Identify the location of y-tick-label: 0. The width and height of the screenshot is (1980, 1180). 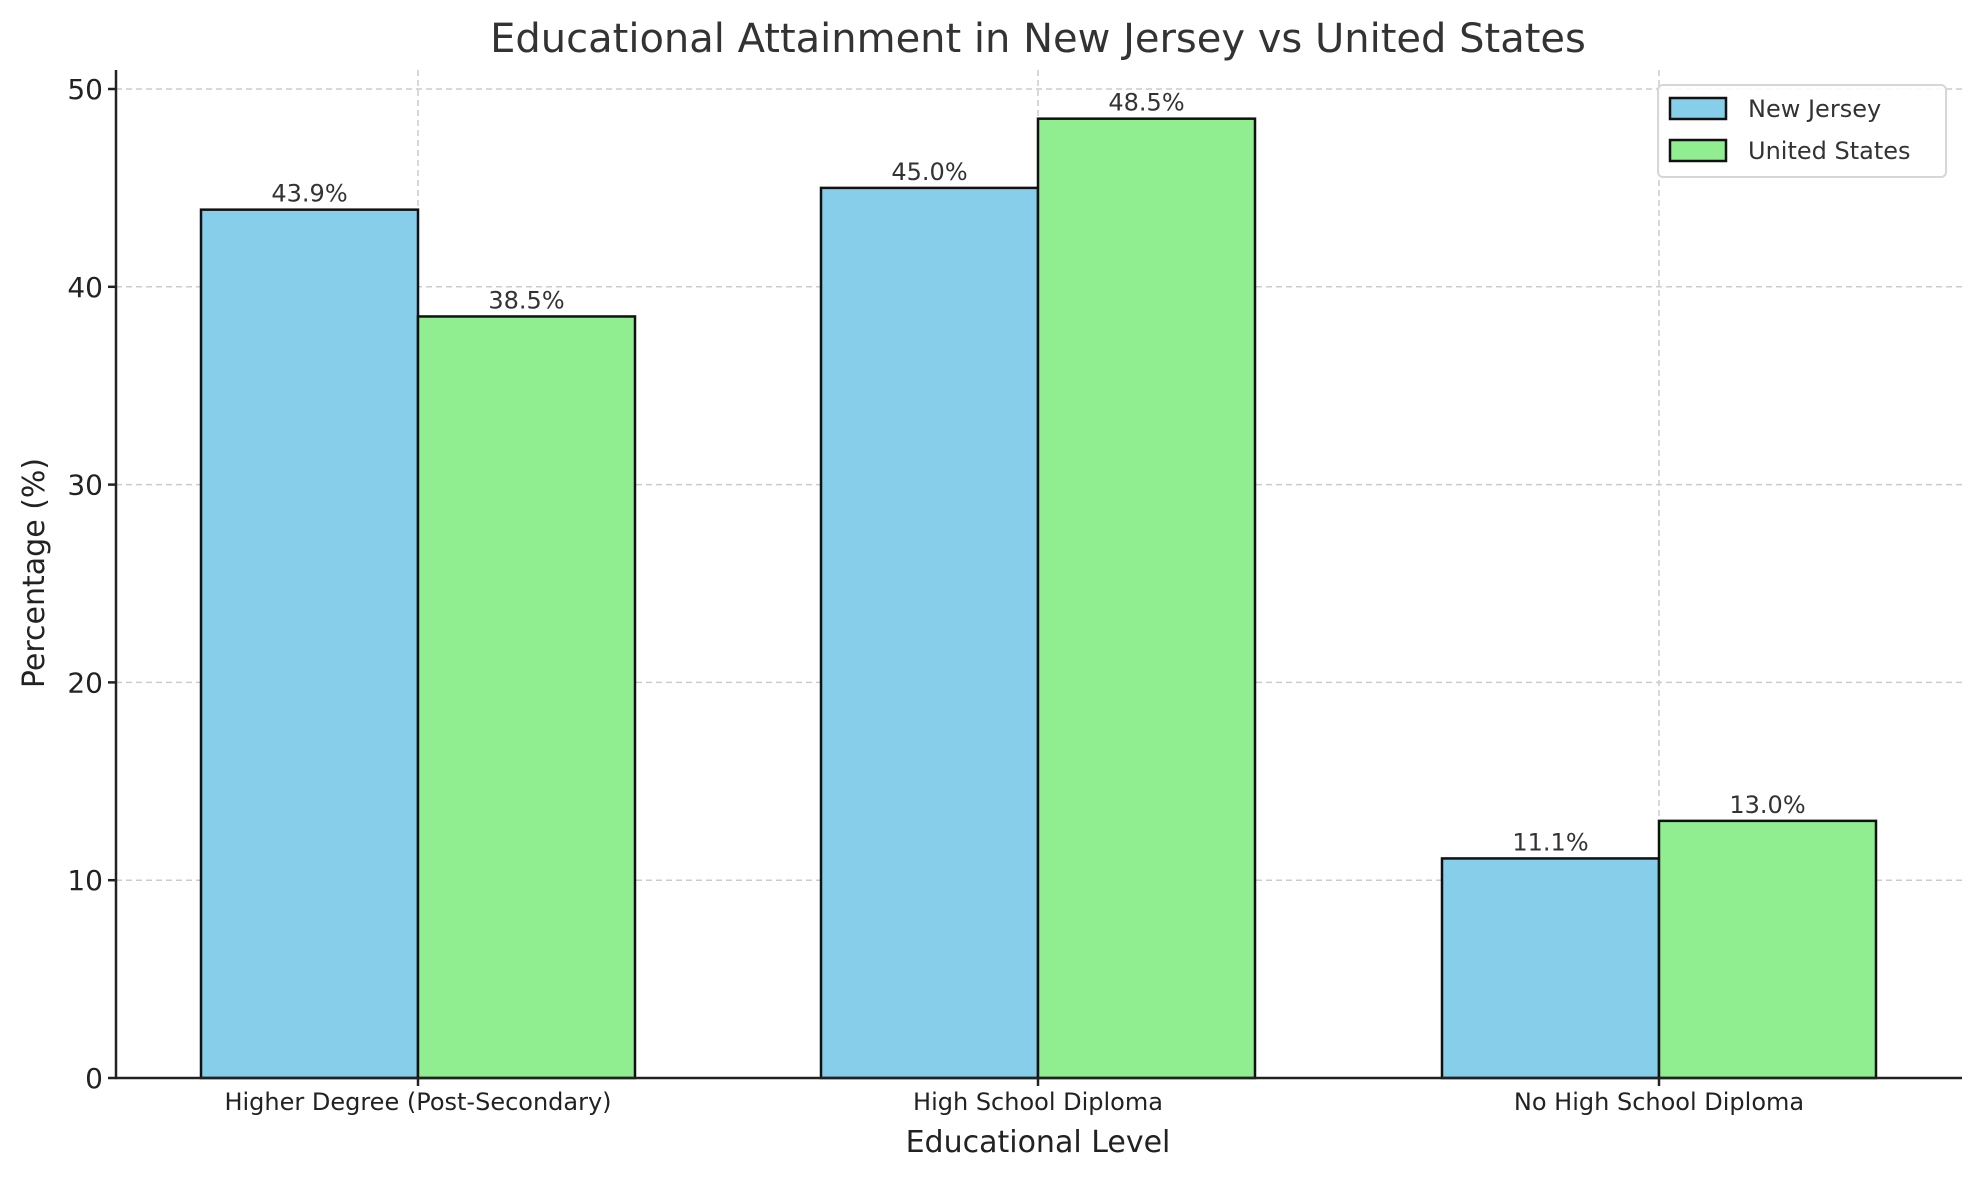
(94, 1078).